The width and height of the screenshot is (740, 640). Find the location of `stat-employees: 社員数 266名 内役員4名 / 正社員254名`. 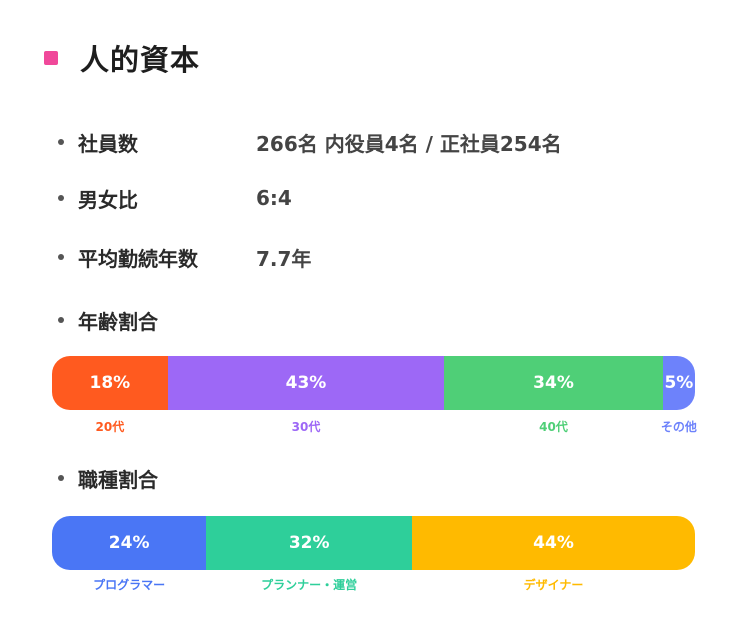

stat-employees: 社員数 266名 内役員4名 / 正社員254名 is located at coordinates (310, 142).